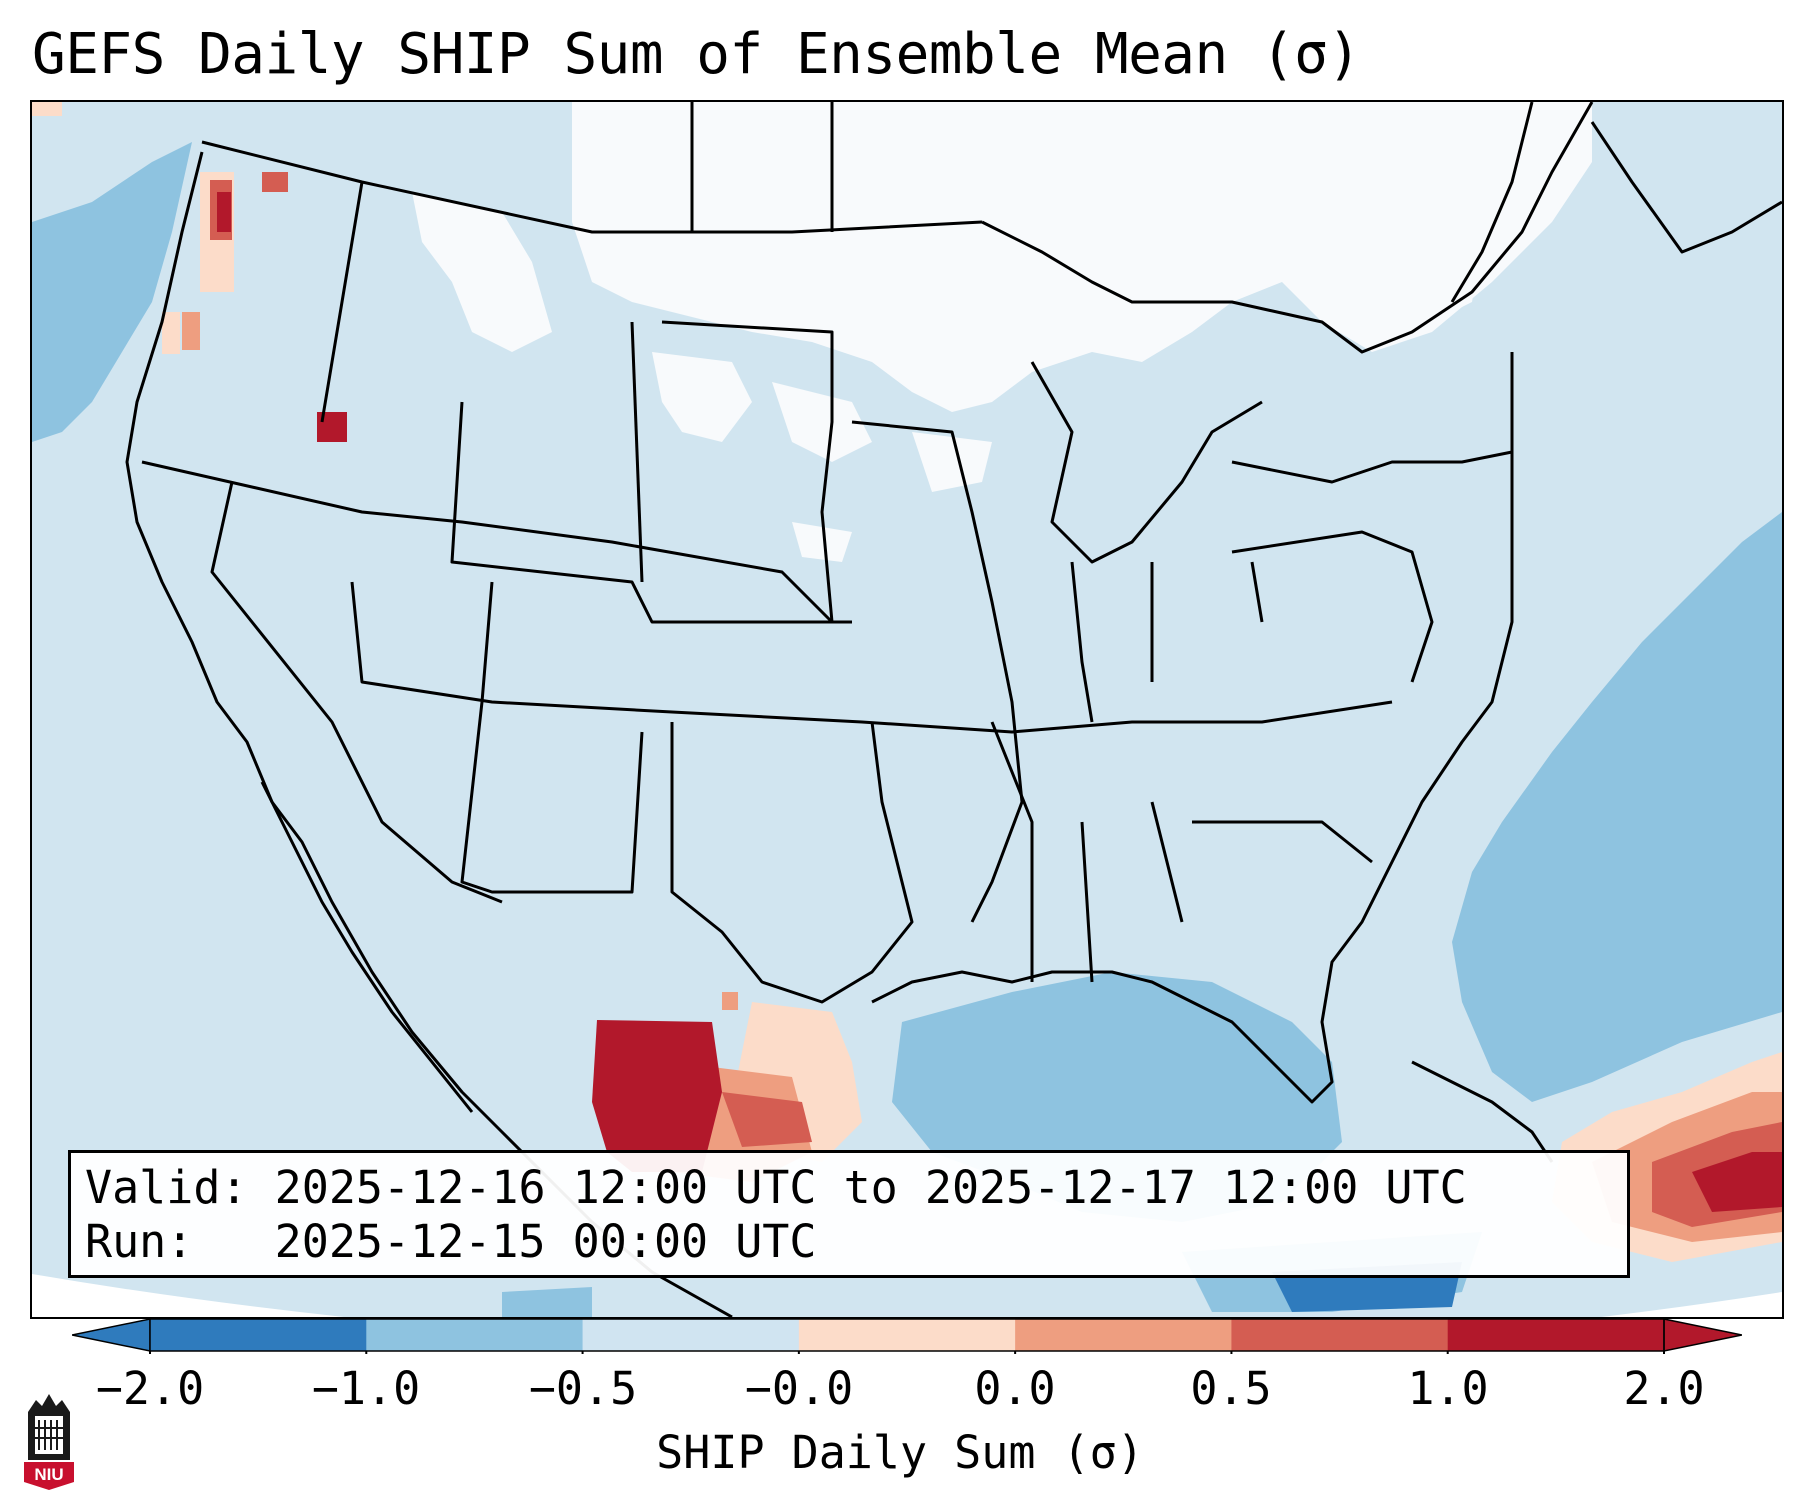 This screenshot has height=1506, width=1803. I want to click on positive-anomaly-northwest, so click(189, 272).